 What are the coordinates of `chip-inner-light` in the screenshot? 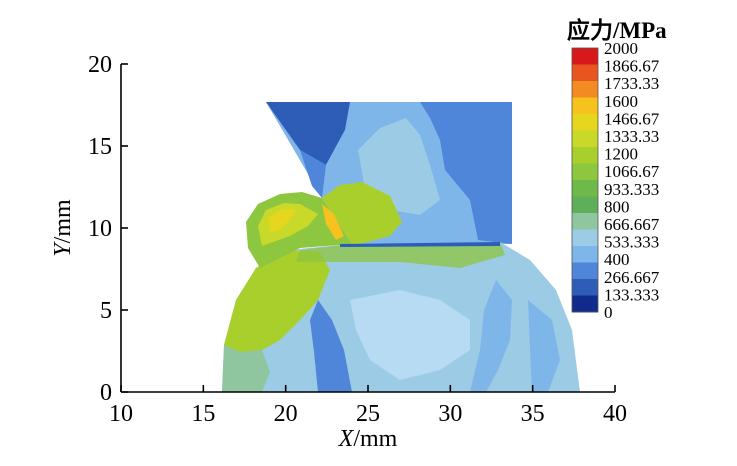 It's located at (288, 224).